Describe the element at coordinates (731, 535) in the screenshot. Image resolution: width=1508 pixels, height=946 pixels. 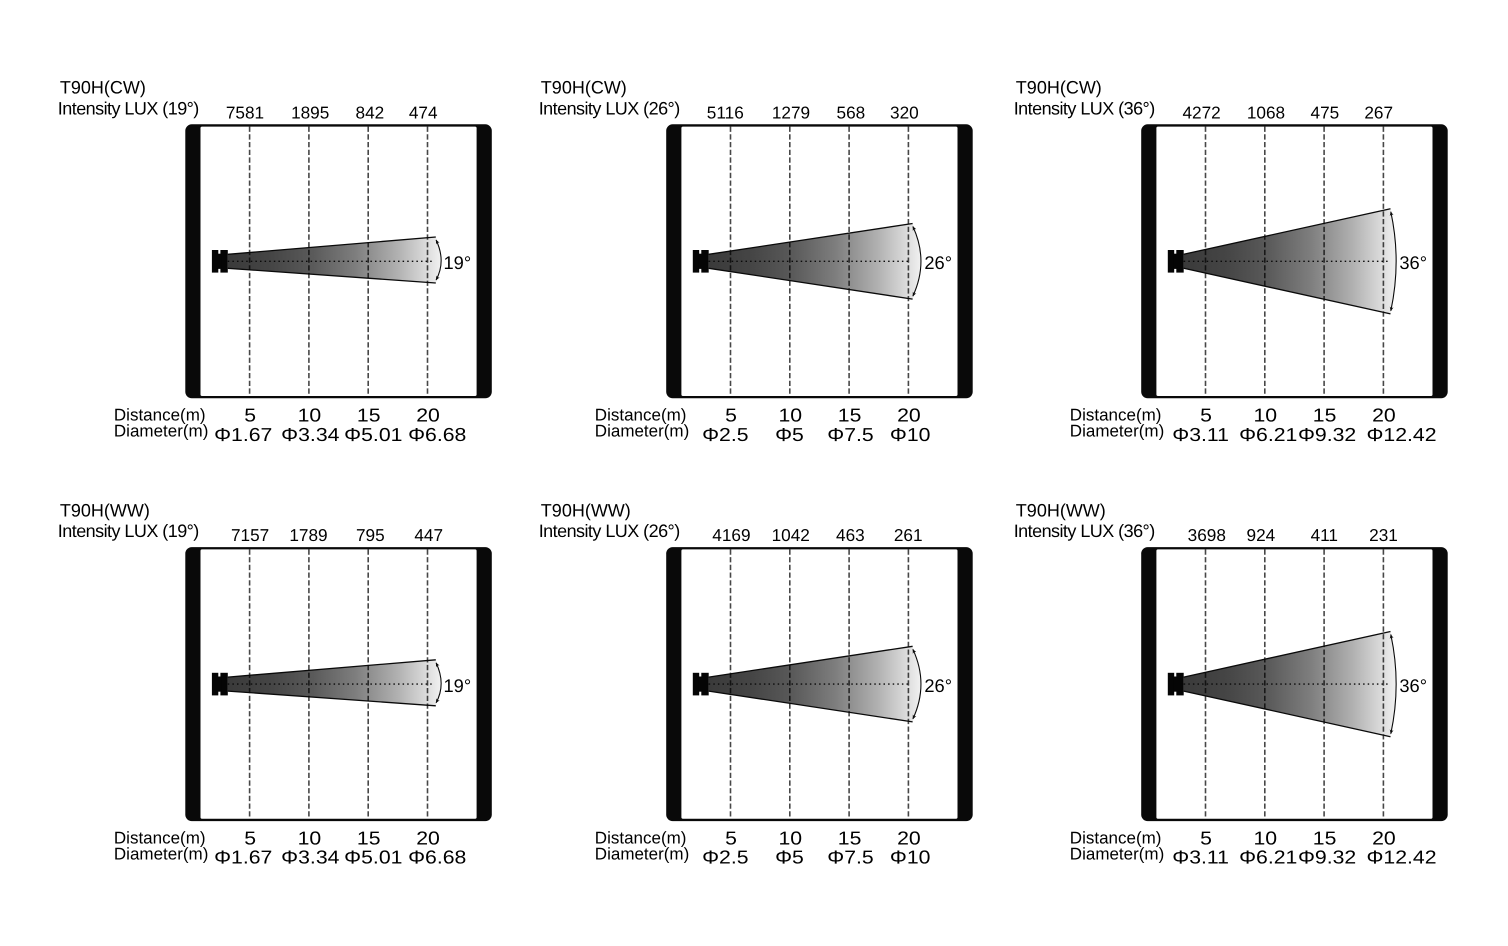
I see `svg-text: 4169` at that location.